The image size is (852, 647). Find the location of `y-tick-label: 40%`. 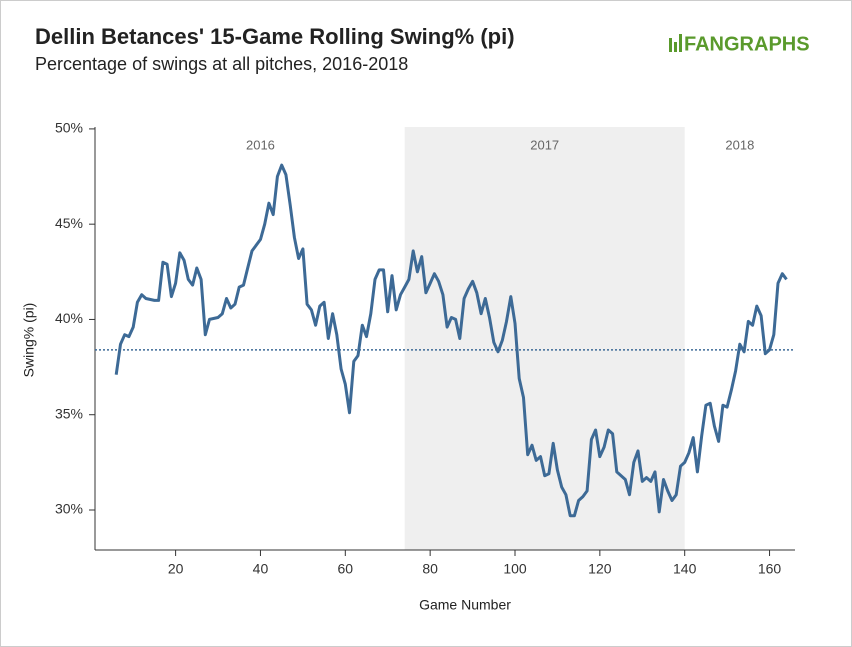

y-tick-label: 40% is located at coordinates (69, 318).